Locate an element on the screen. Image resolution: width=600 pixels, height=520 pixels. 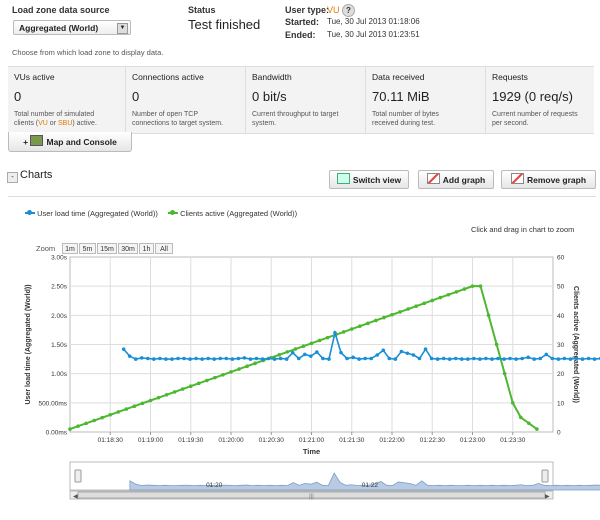
help-icon: ? is located at coordinates (348, 10).